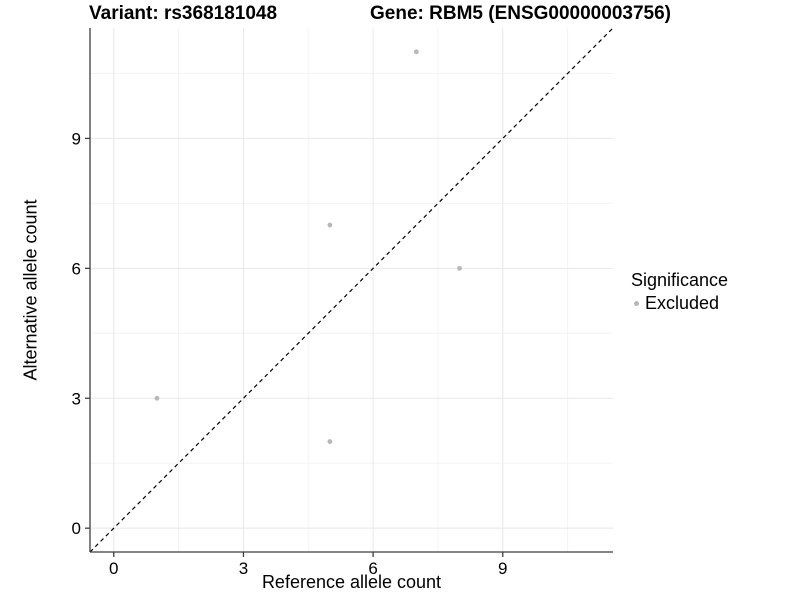 This screenshot has width=800, height=600. What do you see at coordinates (113, 568) in the screenshot?
I see `x-tick-label: 0` at bounding box center [113, 568].